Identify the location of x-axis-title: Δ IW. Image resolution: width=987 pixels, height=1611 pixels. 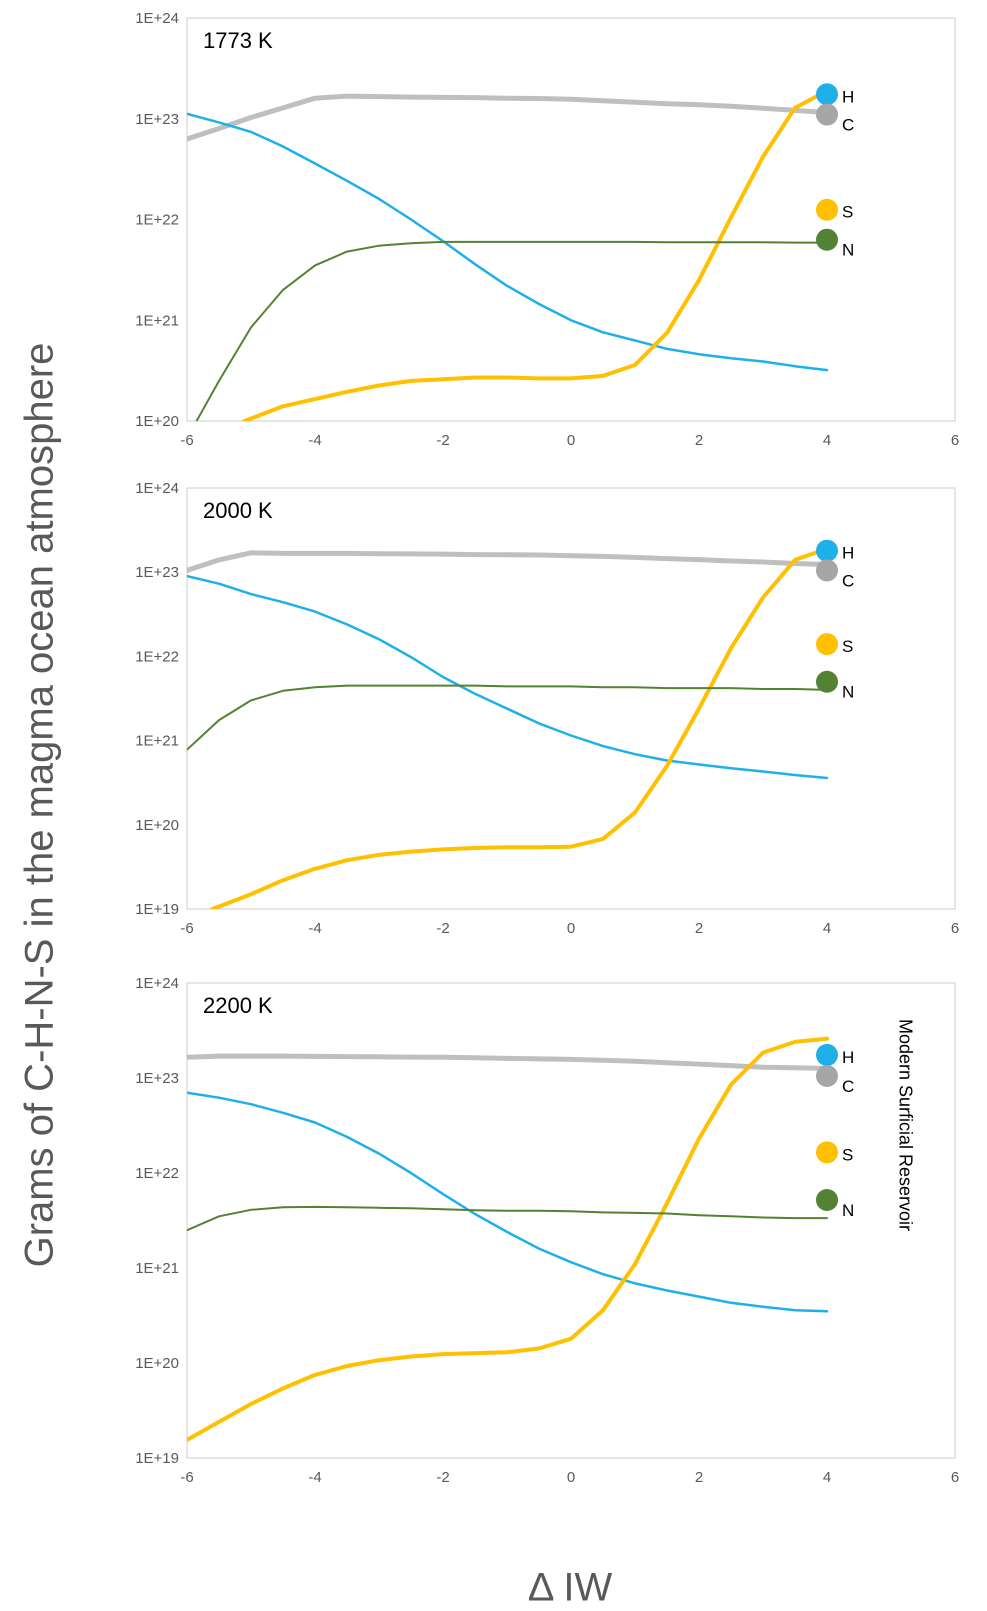
(570, 1587).